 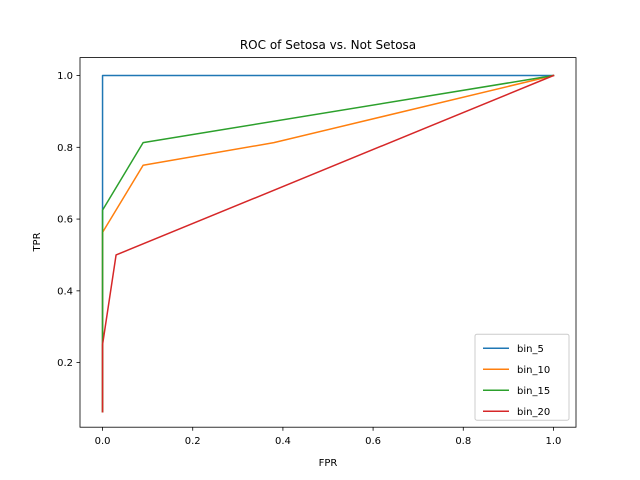 What do you see at coordinates (65, 76) in the screenshot?
I see `y-tick-label: 1.0` at bounding box center [65, 76].